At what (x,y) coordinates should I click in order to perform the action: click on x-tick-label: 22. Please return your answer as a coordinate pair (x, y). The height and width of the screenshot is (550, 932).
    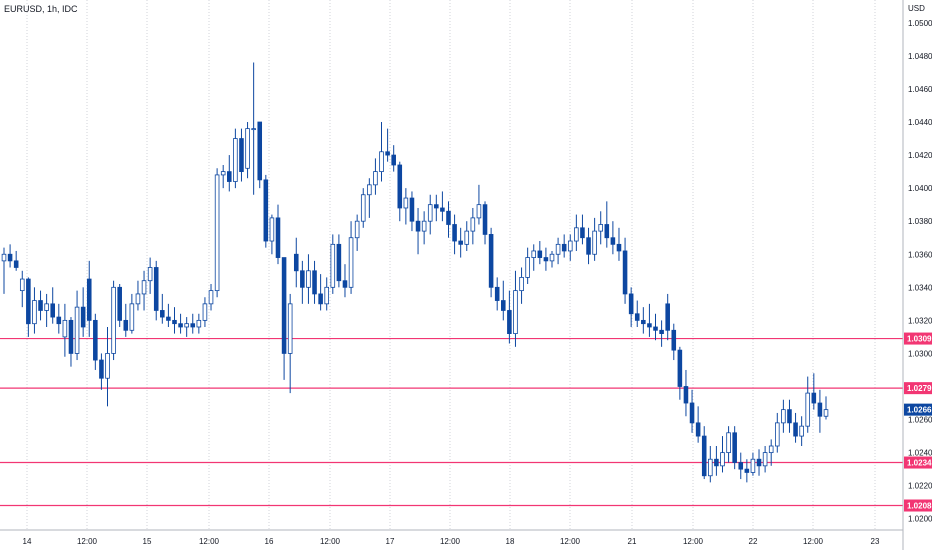
    Looking at the image, I should click on (753, 541).